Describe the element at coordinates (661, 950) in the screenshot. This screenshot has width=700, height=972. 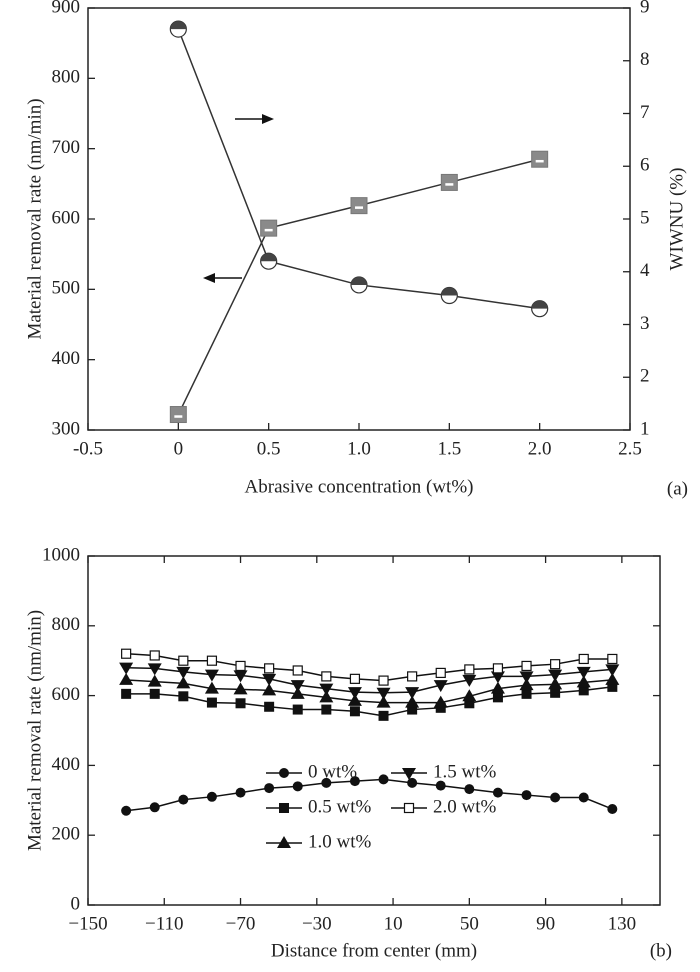
I see `panel-label: (b)` at that location.